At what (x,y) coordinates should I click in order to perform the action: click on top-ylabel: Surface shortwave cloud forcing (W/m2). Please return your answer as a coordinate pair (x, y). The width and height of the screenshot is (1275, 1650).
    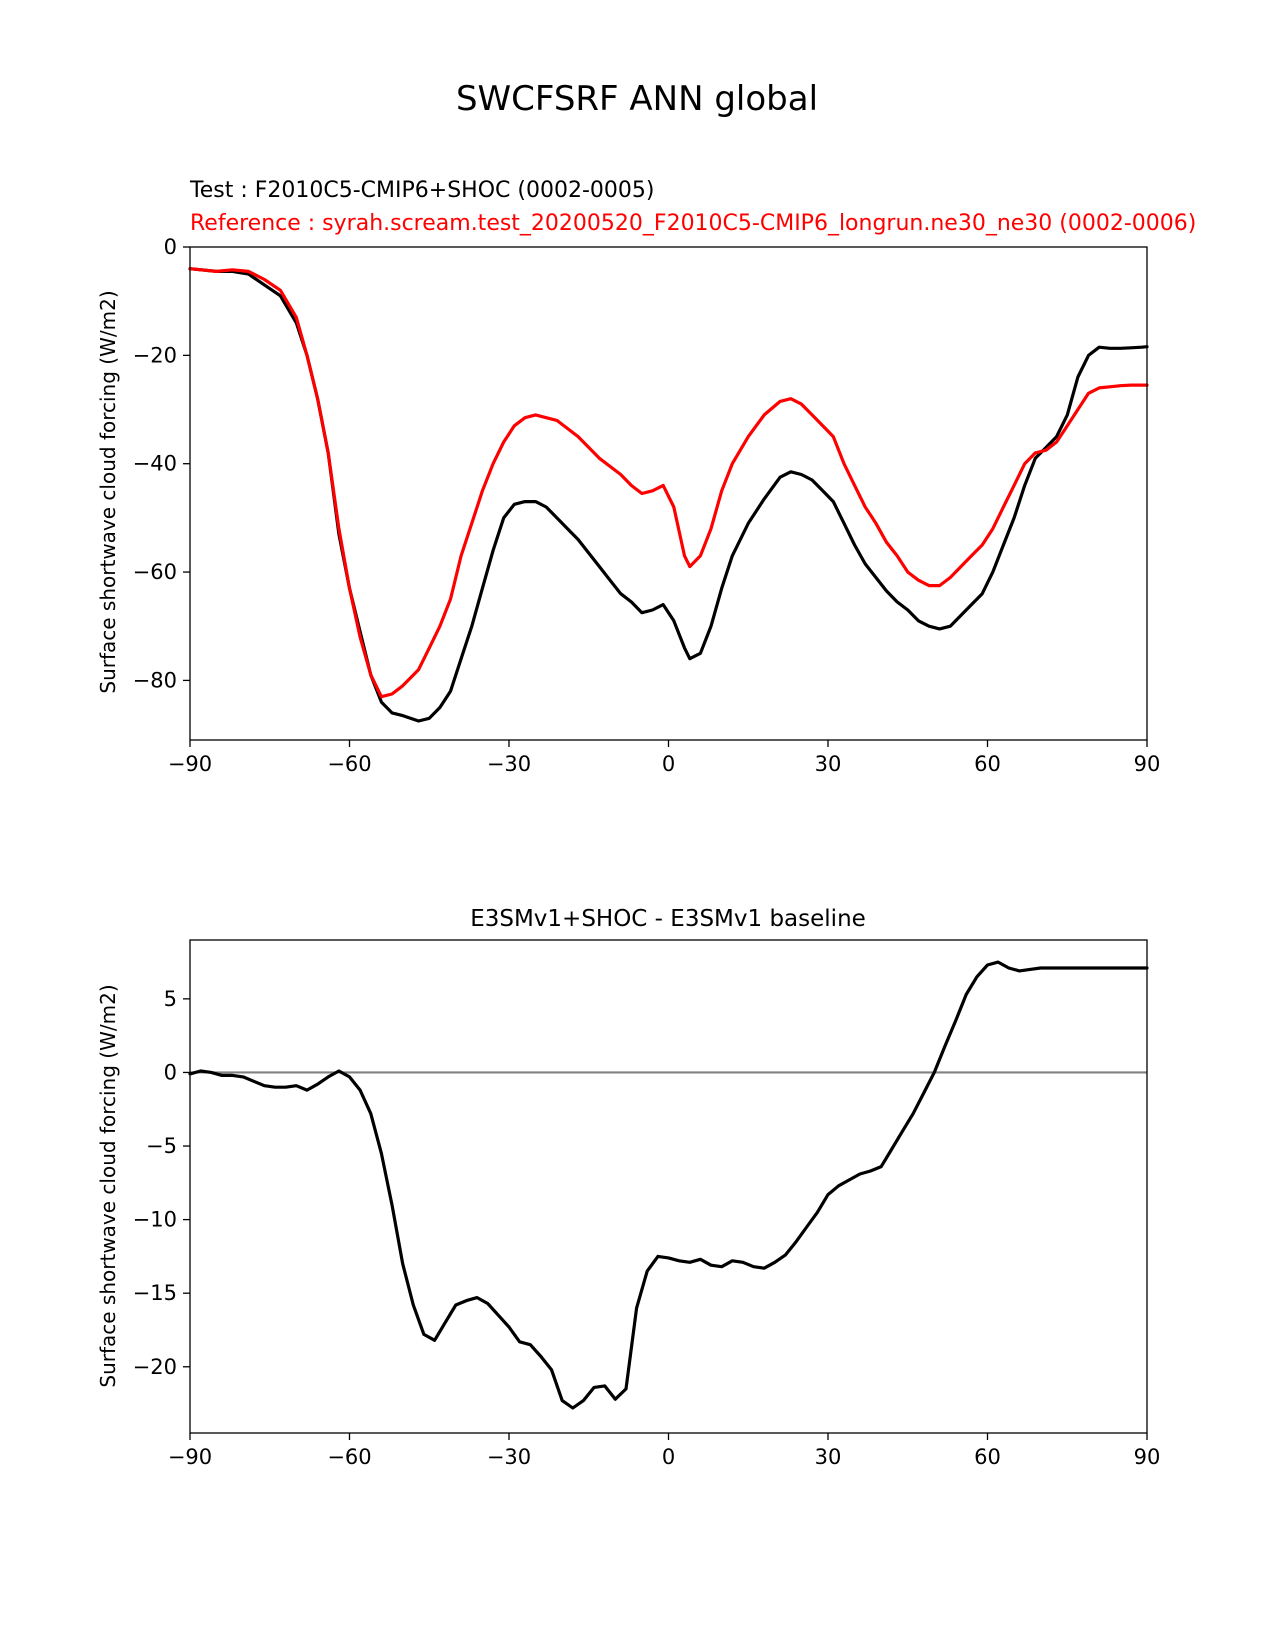
    Looking at the image, I should click on (108, 491).